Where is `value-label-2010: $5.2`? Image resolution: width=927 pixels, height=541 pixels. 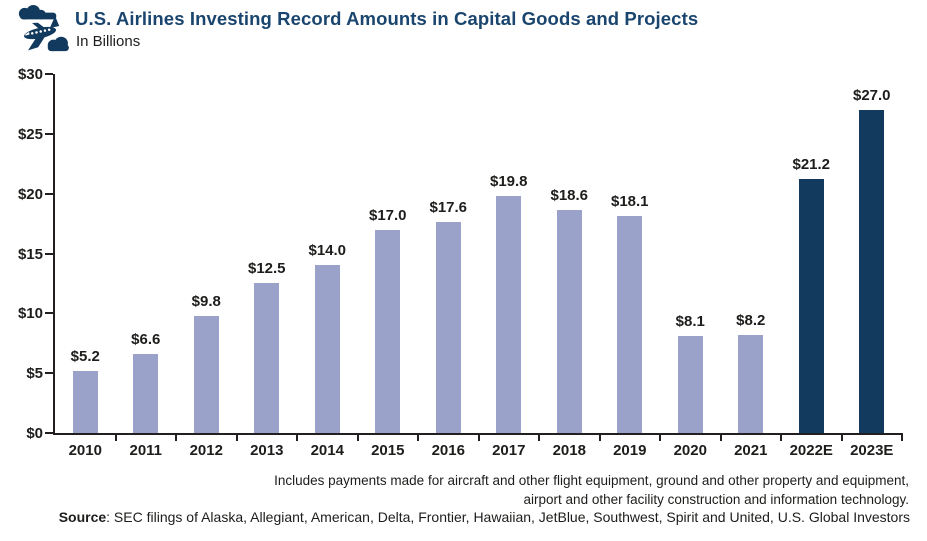 value-label-2010: $5.2 is located at coordinates (85, 356).